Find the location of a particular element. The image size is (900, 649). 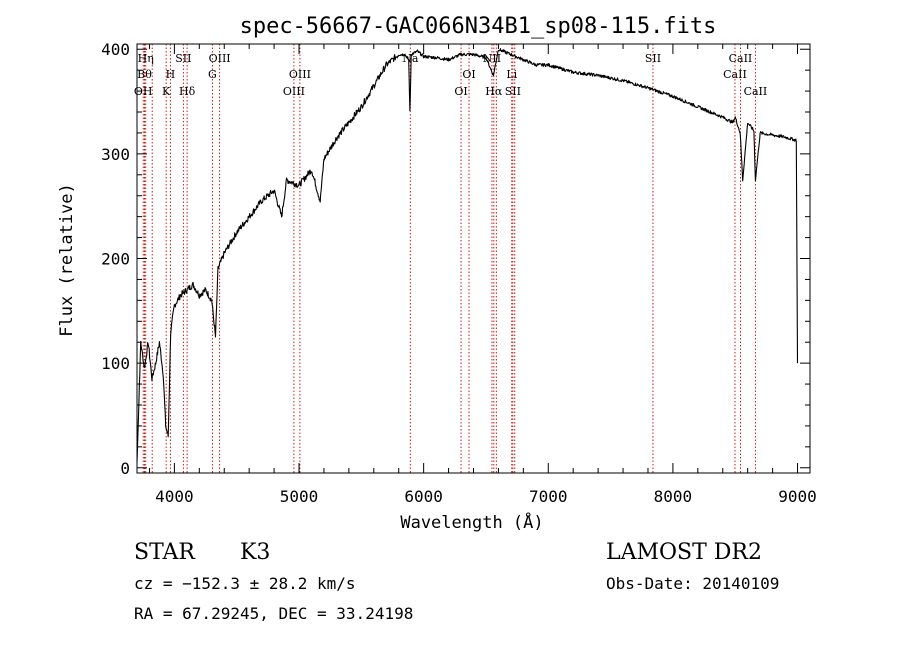

object-type: STAR is located at coordinates (164, 552).